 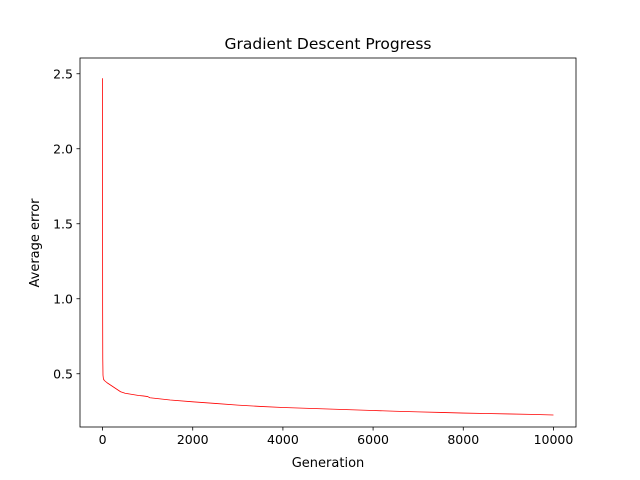 I want to click on x-tick-label: 6000, so click(x=373, y=439).